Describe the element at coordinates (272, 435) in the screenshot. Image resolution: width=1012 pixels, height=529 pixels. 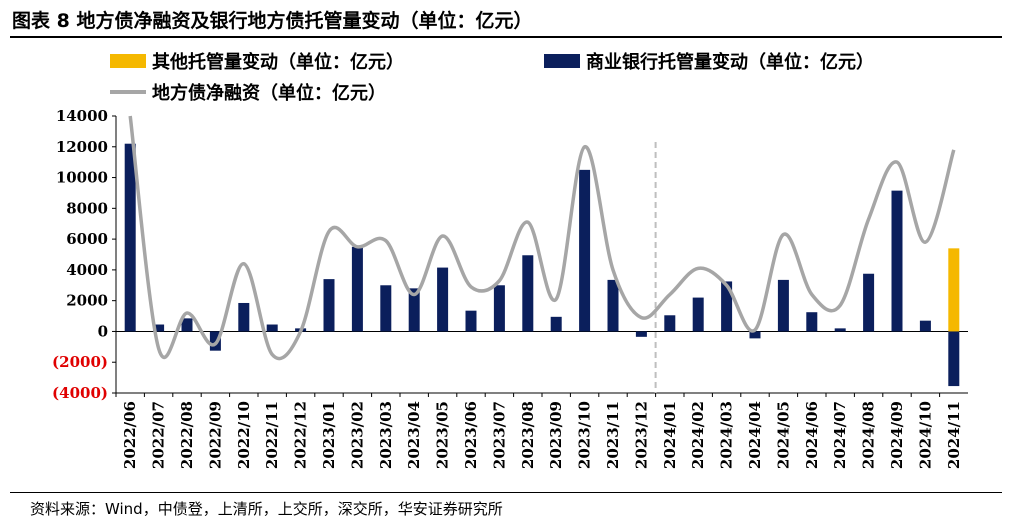
I see `x-tick-label: 2022/11` at that location.